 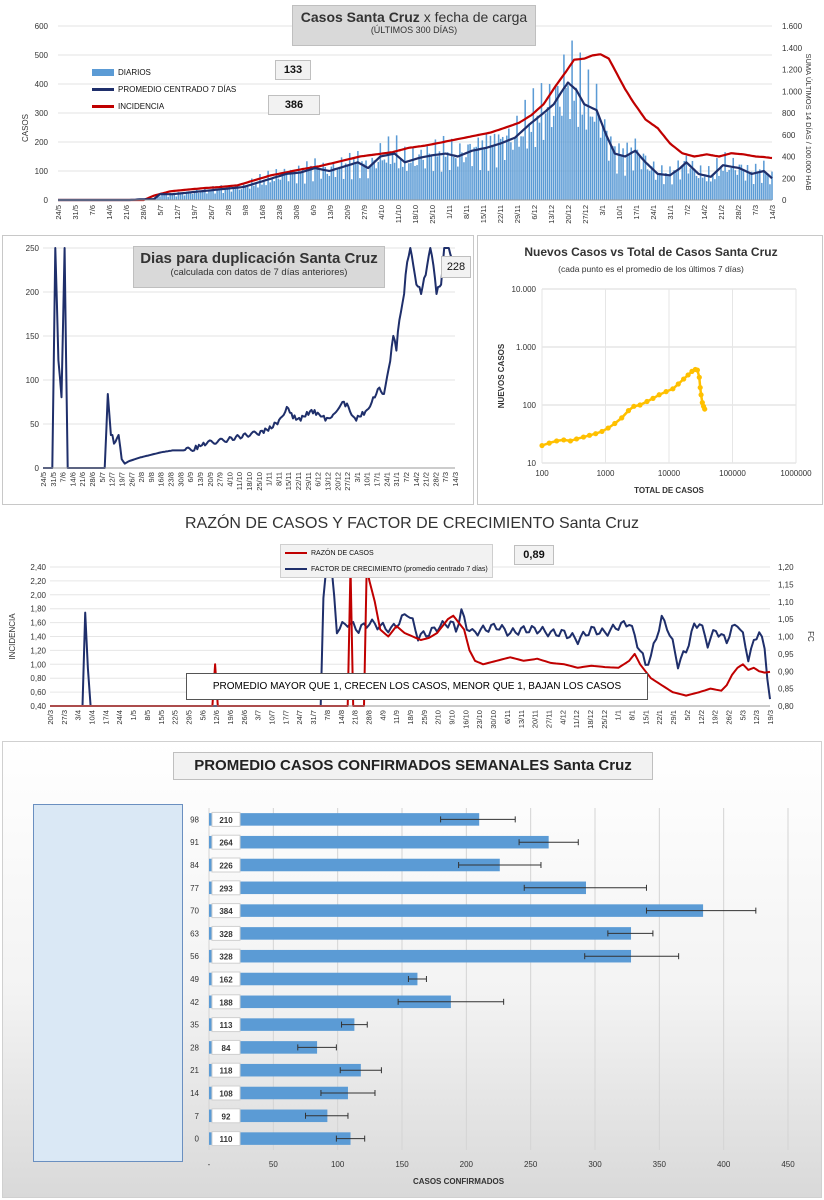 What do you see at coordinates (92, 717) in the screenshot?
I see `x-tick-label: 10/4` at bounding box center [92, 717].